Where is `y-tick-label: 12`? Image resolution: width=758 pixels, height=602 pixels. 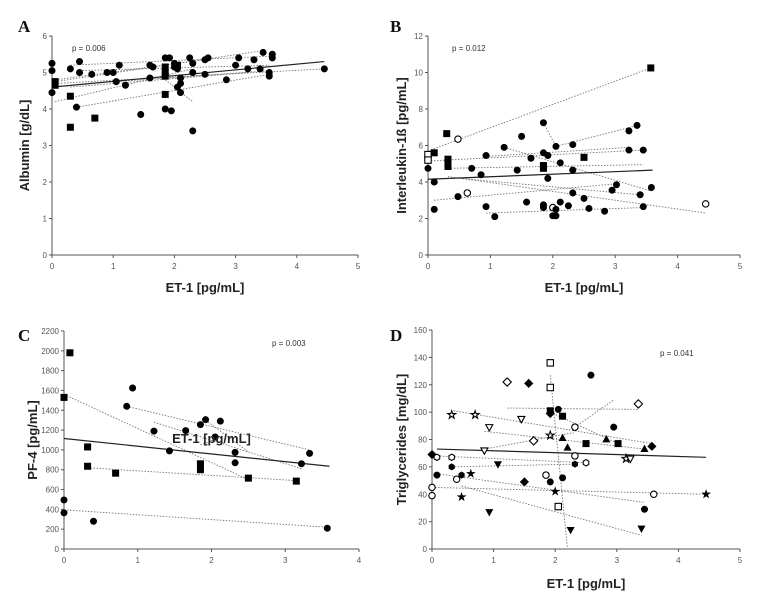
y-tick-label: 12 is located at coordinates (418, 36).